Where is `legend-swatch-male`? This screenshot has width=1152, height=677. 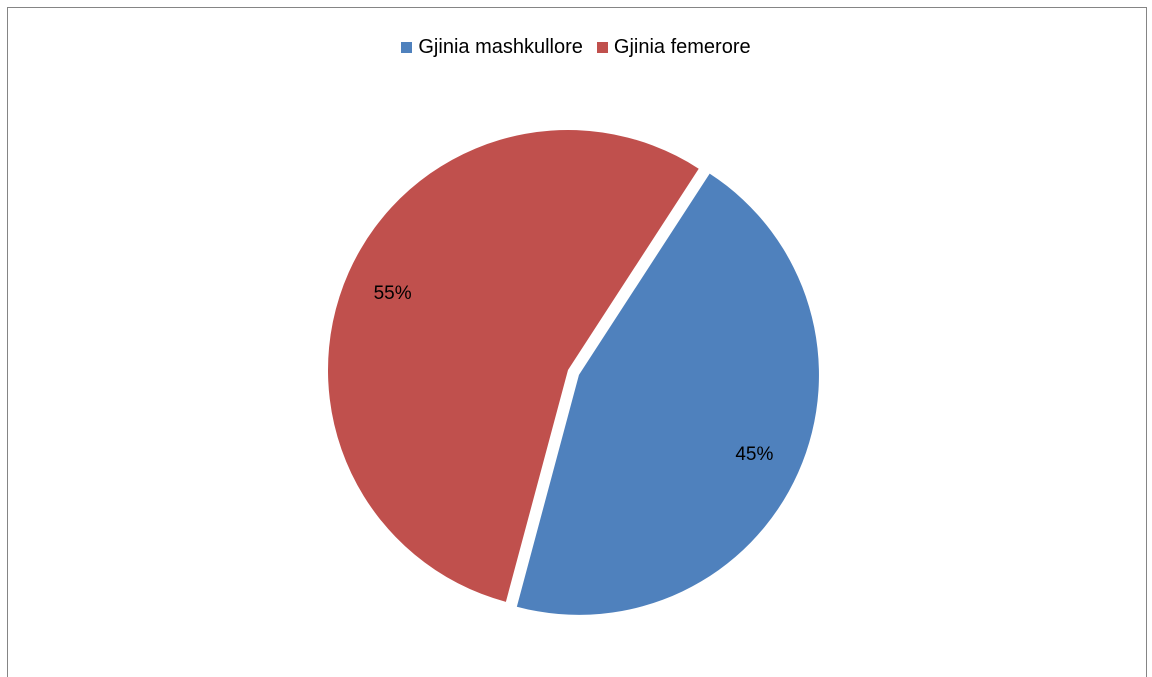 legend-swatch-male is located at coordinates (407, 47).